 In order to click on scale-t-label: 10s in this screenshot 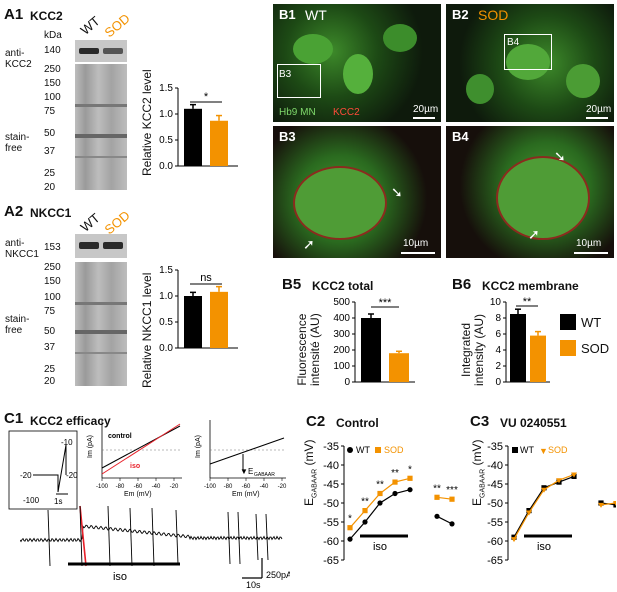, I will do `click(253, 585)`.